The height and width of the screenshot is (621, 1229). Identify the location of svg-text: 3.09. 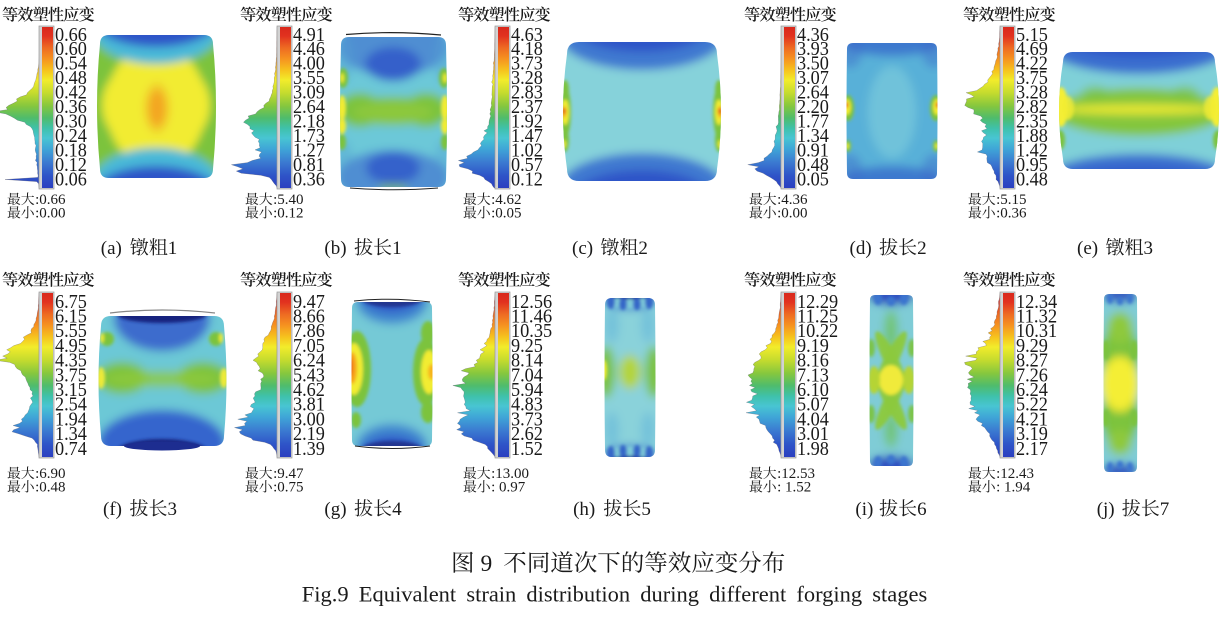
(309, 93).